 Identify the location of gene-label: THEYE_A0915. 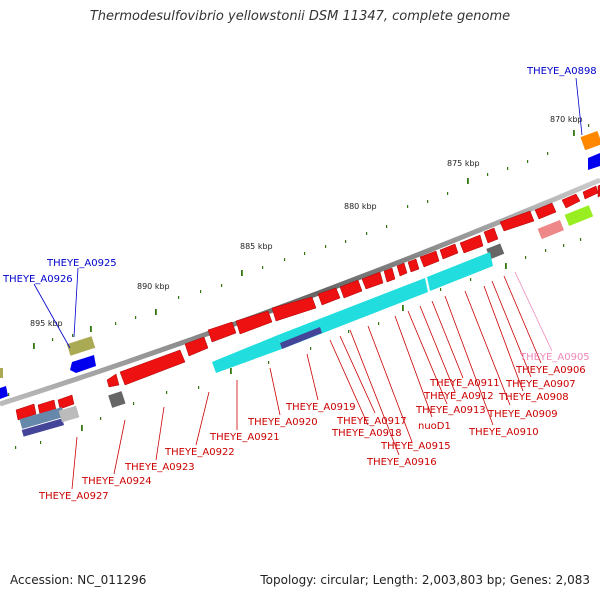
(415, 446).